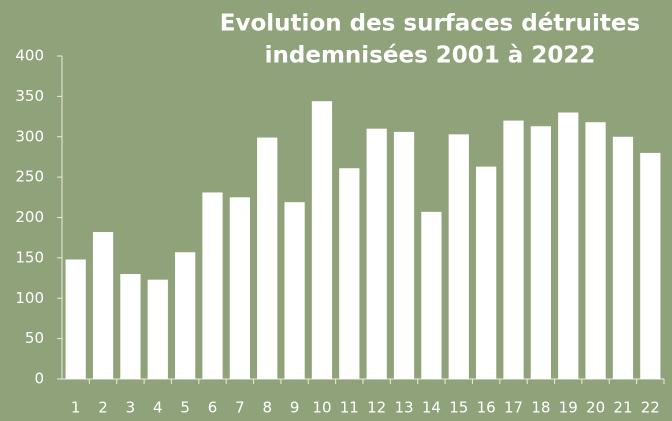  I want to click on x-tick-label: 4, so click(158, 408).